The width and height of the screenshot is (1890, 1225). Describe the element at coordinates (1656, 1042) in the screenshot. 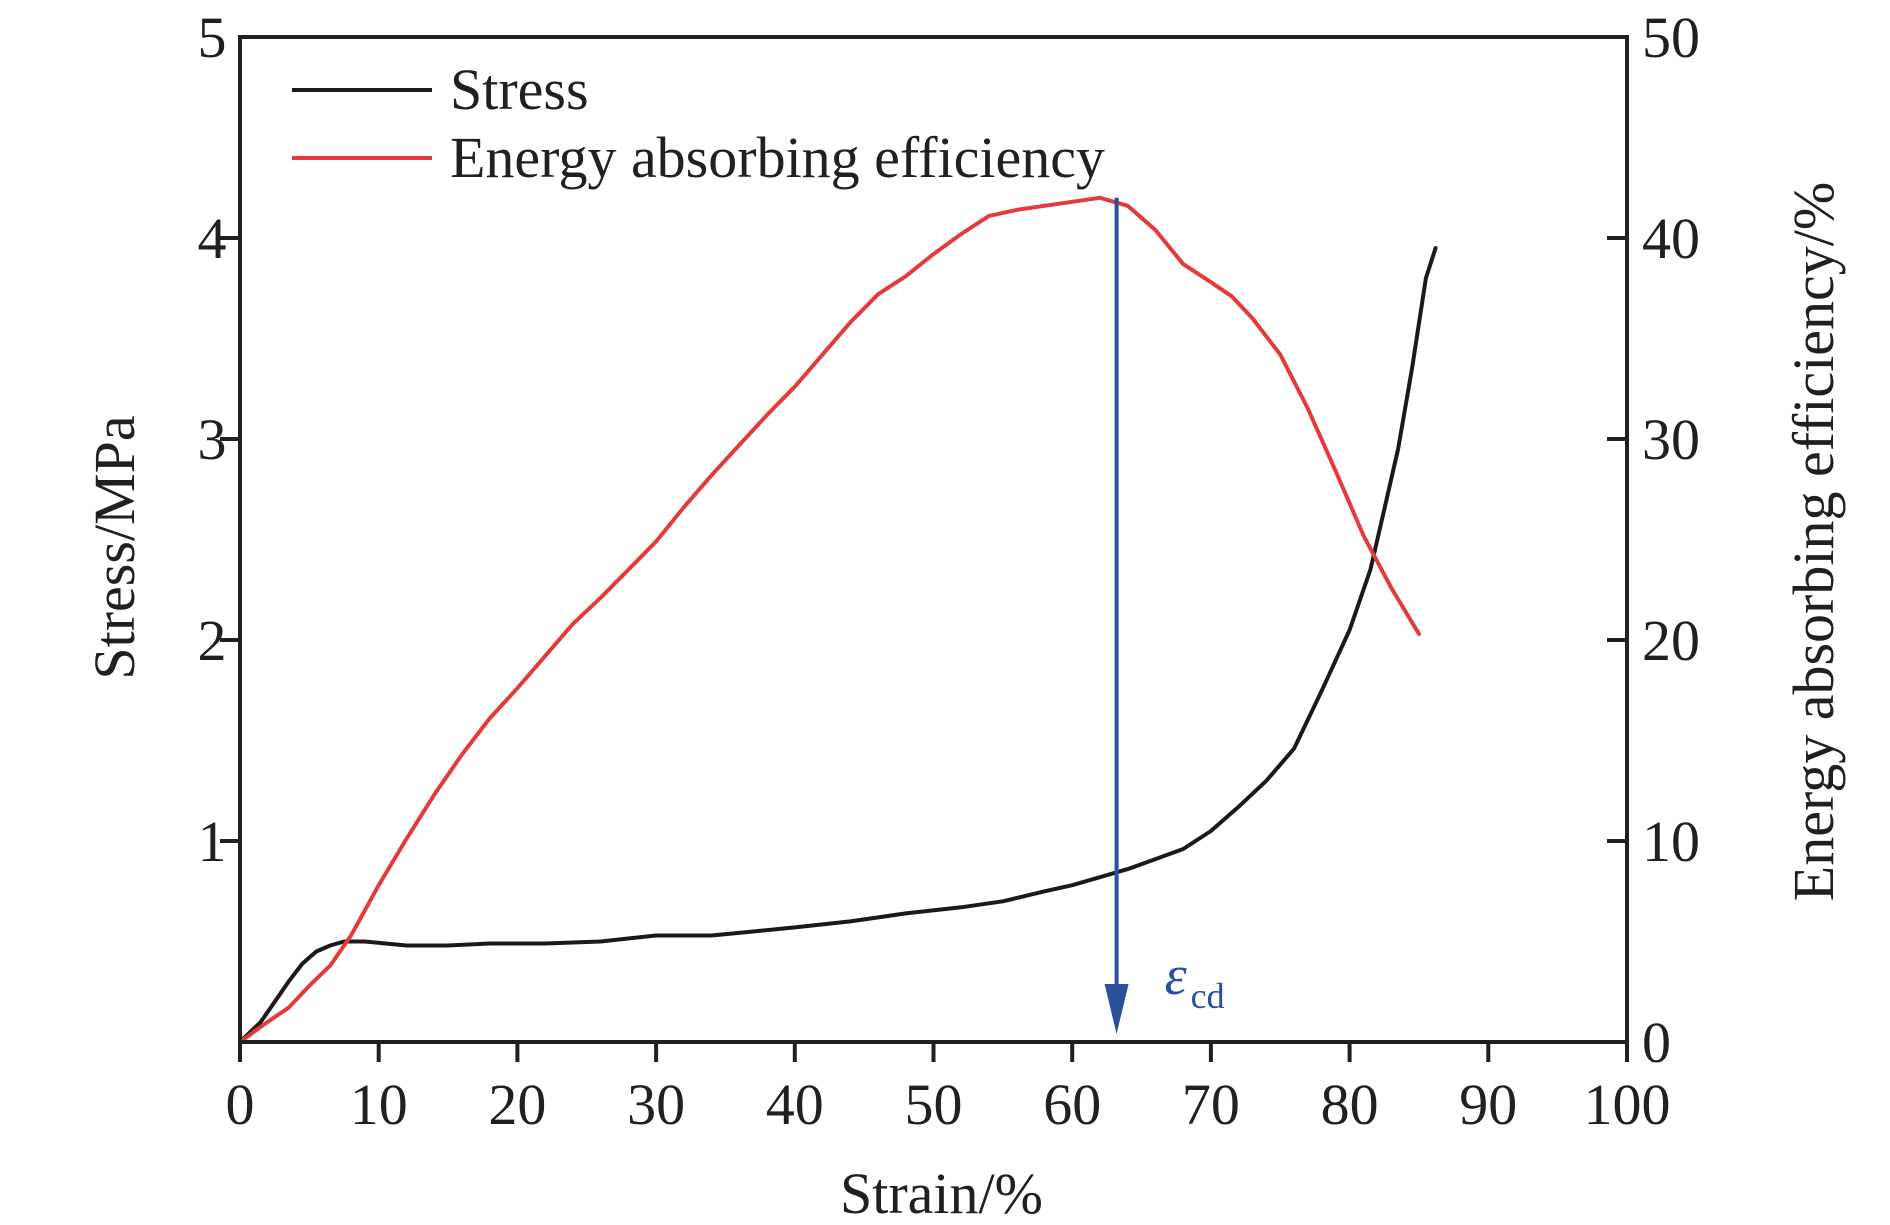

I see `y2-tick-label: 0` at that location.